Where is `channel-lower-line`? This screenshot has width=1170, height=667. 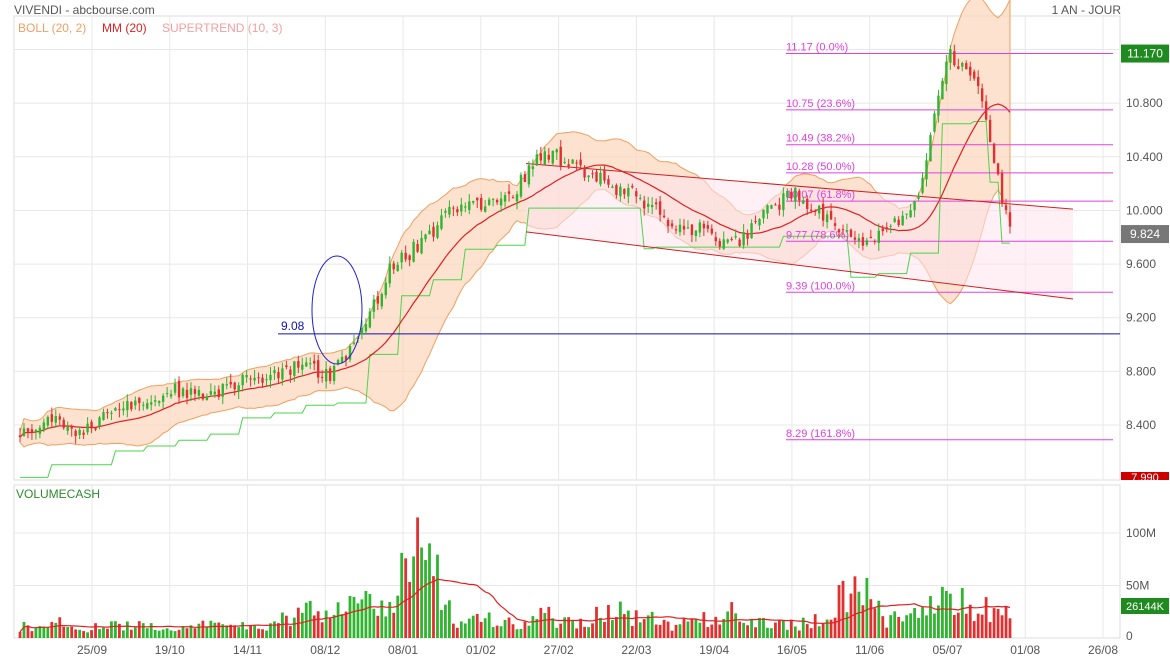 channel-lower-line is located at coordinates (799, 265).